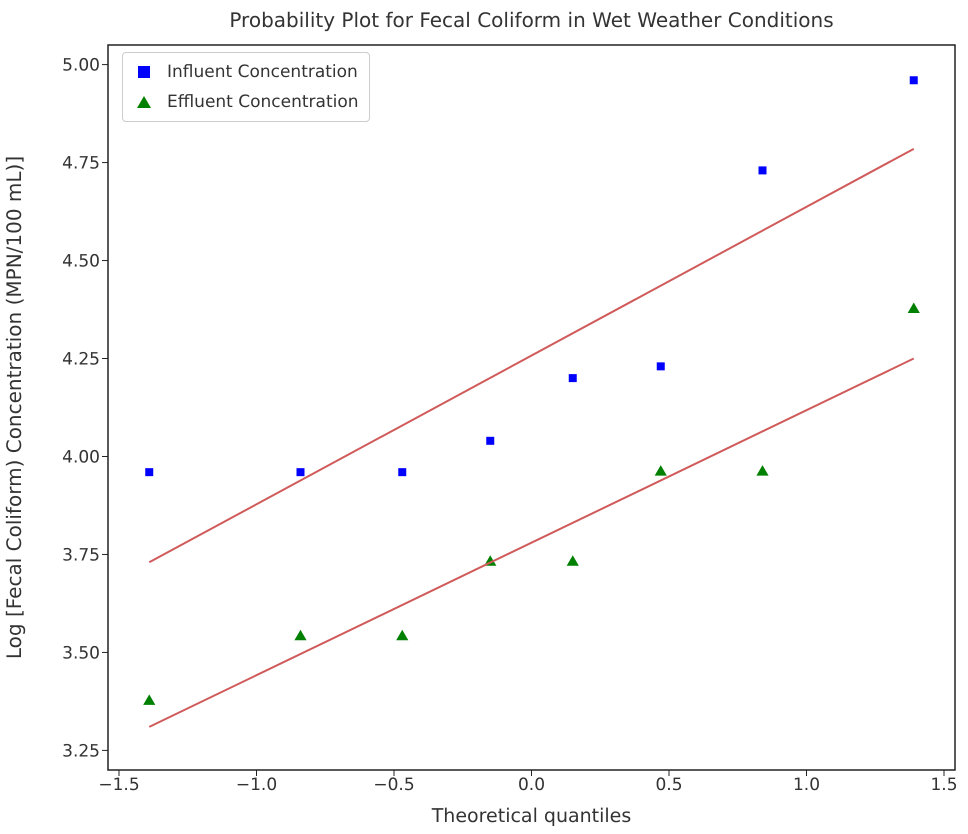  I want to click on y-axis-title: Log [Fecal Coliform) Concentration (MPN/100 mL)], so click(14, 408).